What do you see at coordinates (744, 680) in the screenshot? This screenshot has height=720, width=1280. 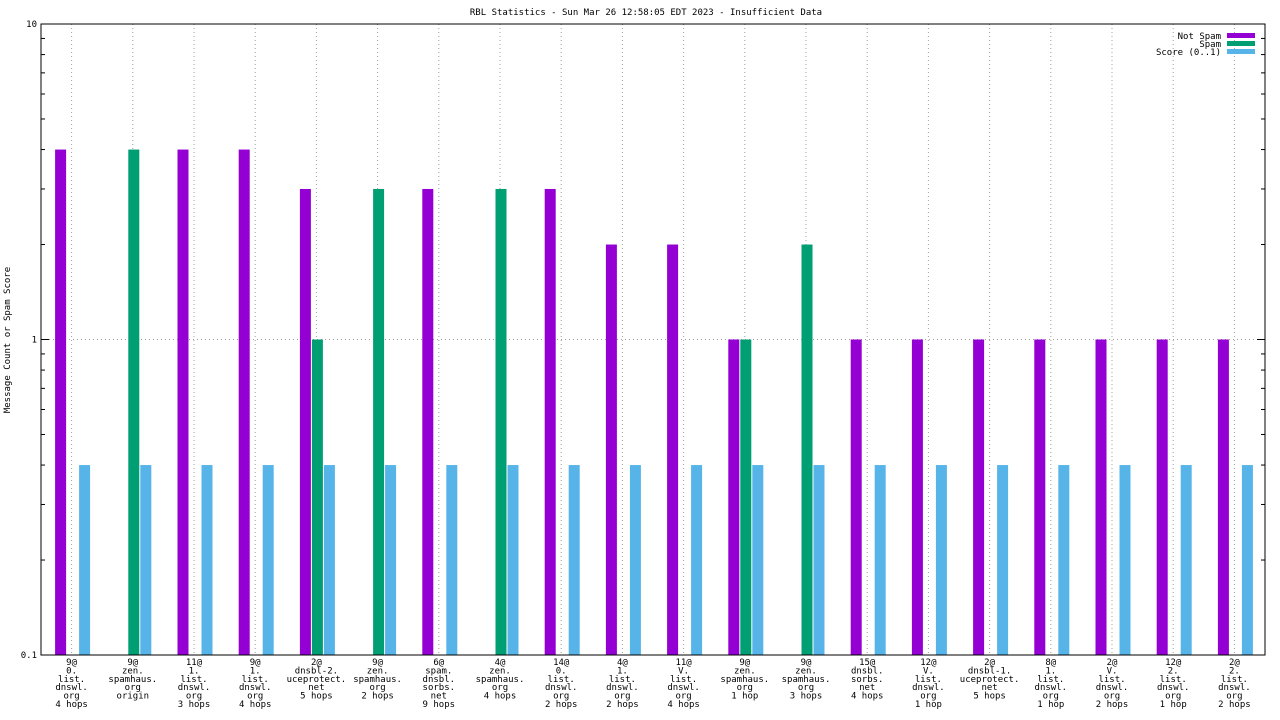 I see `x-tick-label: 9@ zen. spamhaus. org 1 hop` at bounding box center [744, 680].